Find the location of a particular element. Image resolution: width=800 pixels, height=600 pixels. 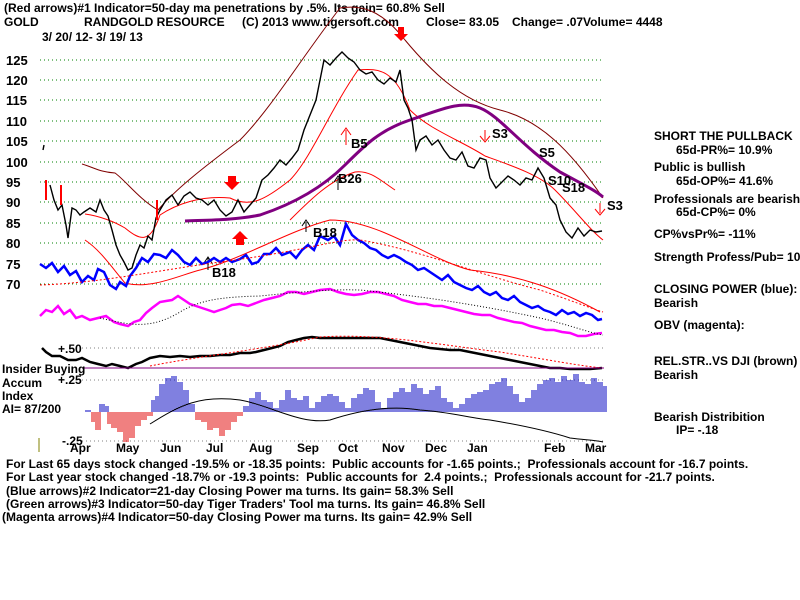

month-apr: Apr is located at coordinates (80, 448).